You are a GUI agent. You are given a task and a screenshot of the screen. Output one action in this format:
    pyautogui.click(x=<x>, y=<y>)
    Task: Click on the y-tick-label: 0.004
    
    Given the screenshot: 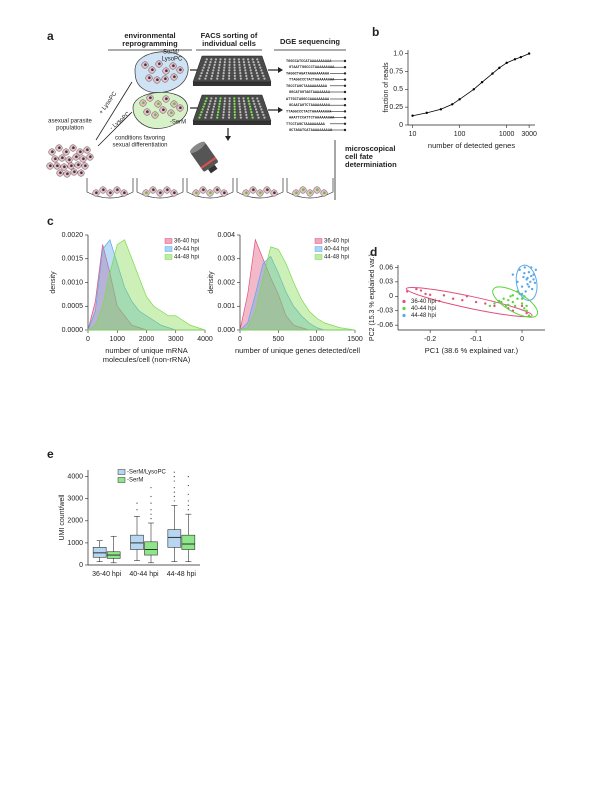 What is the action you would take?
    pyautogui.click(x=226, y=235)
    